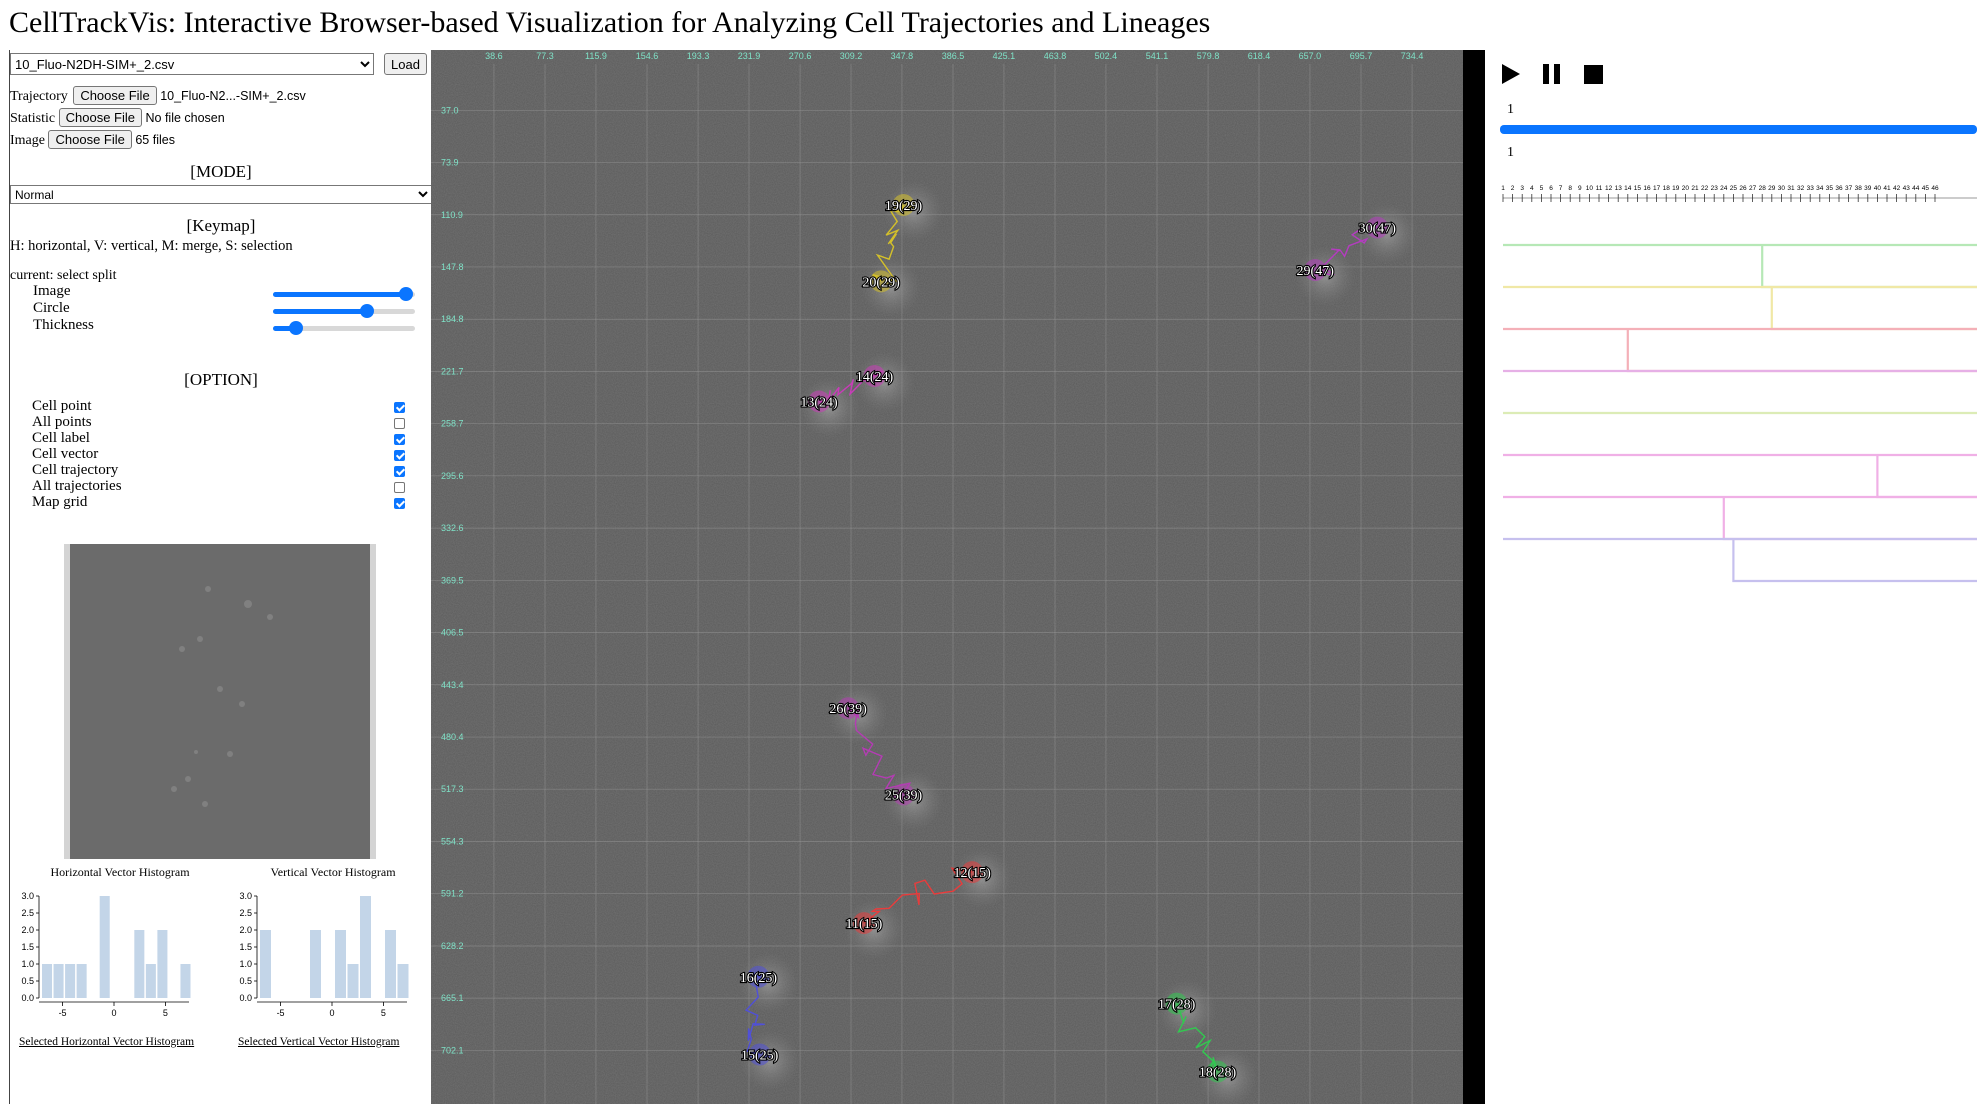 Image resolution: width=1977 pixels, height=1109 pixels. Describe the element at coordinates (399, 471) in the screenshot. I see `option-cell-trajectory-checkbox` at that location.